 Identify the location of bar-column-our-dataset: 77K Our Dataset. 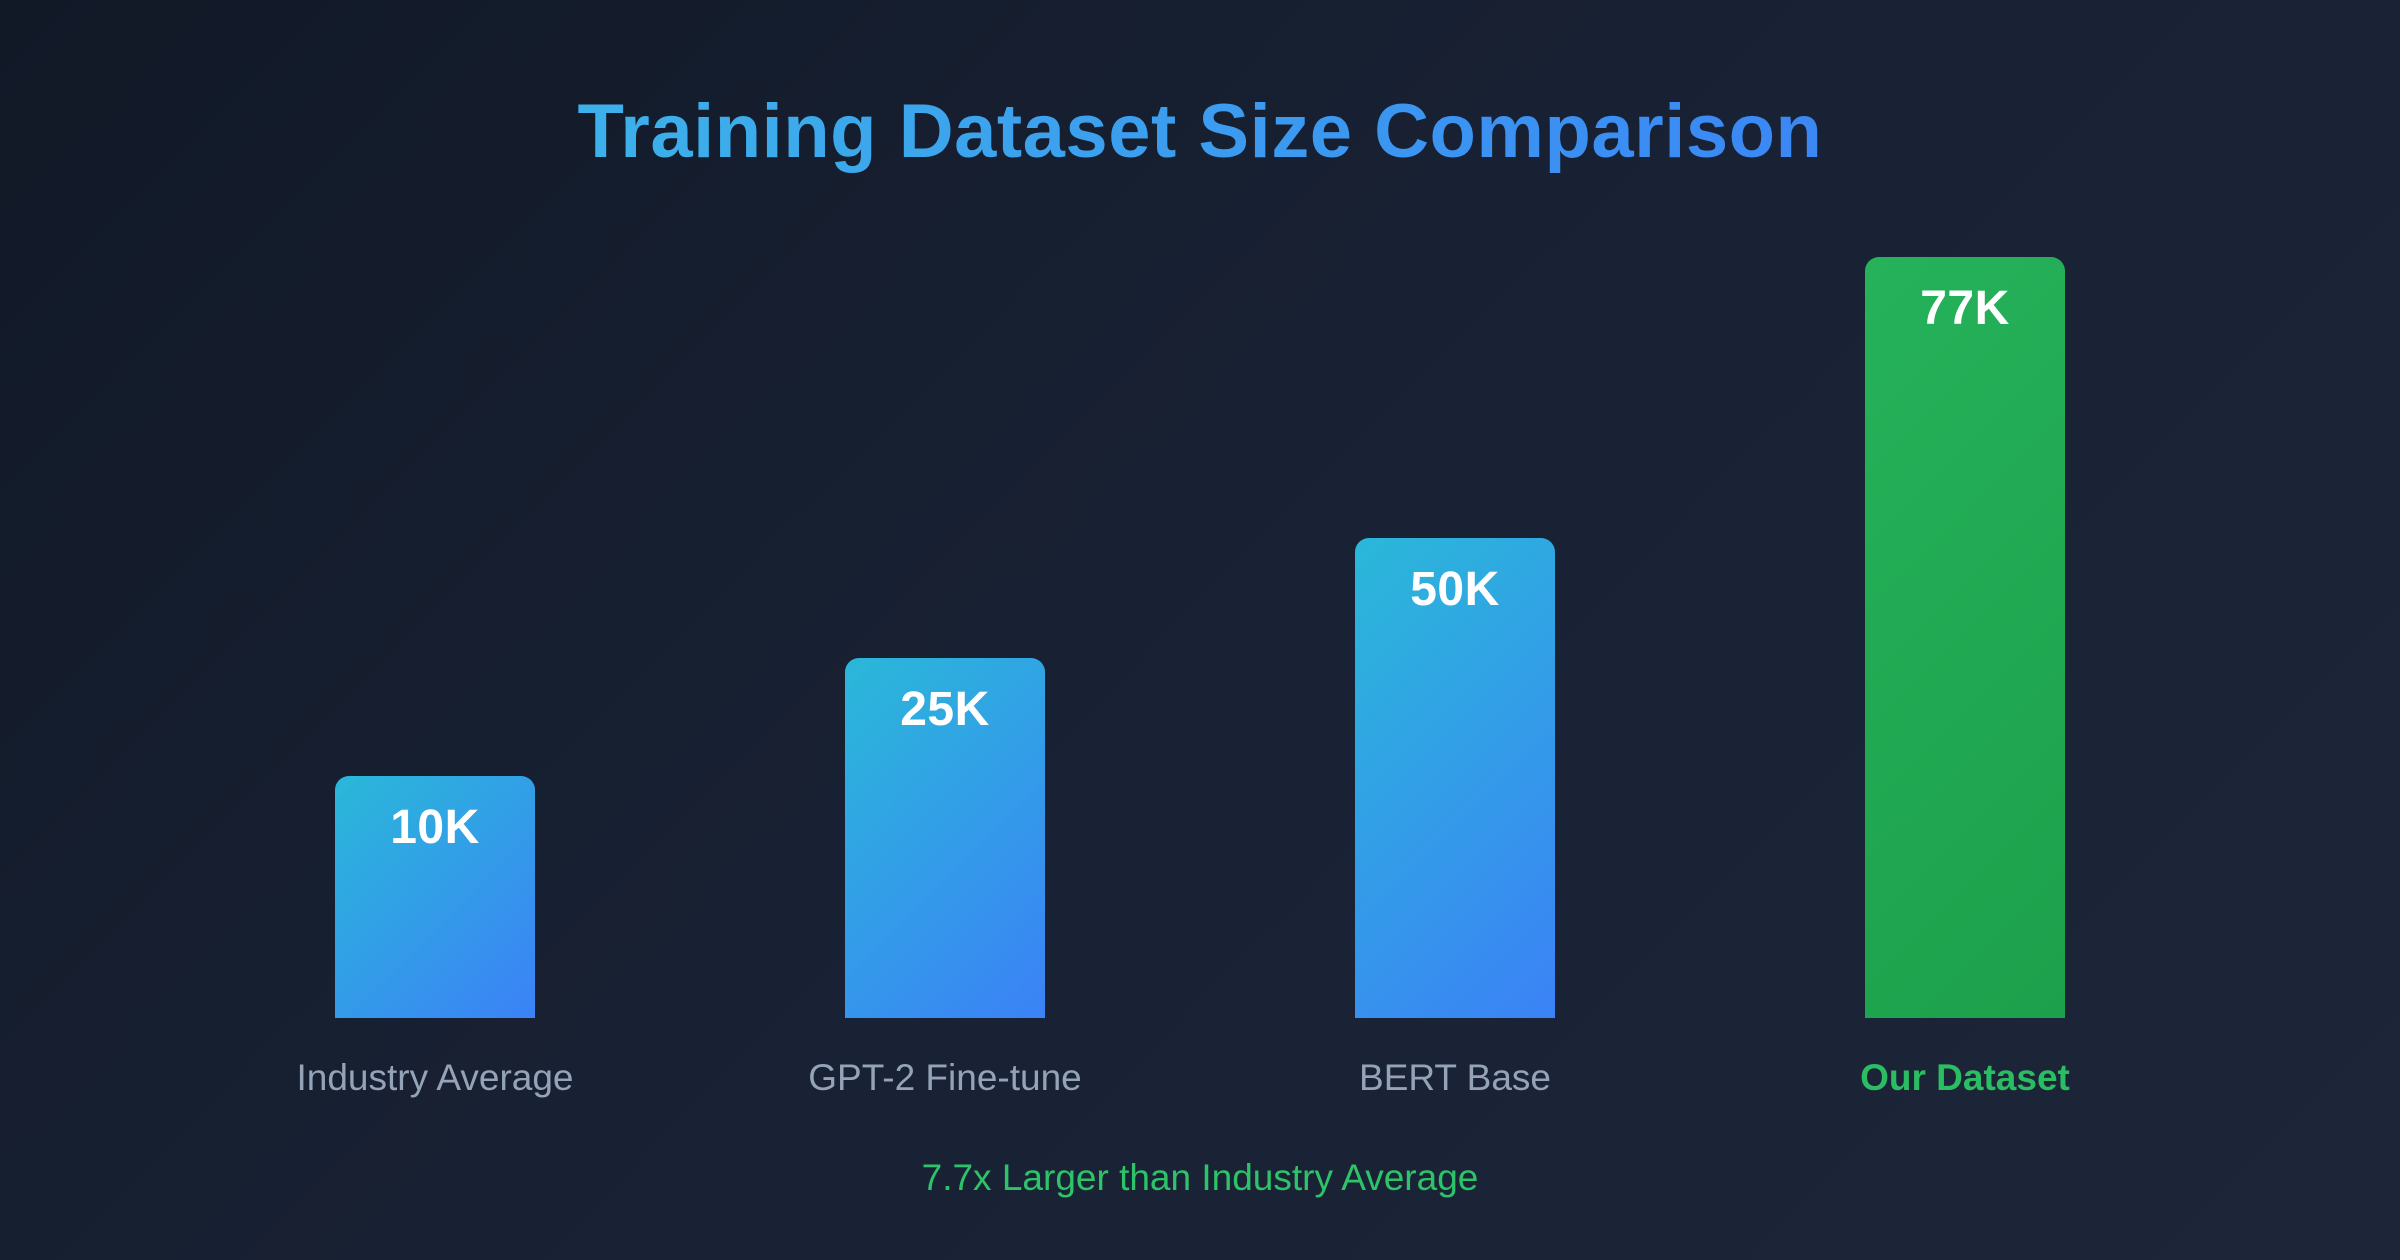
(1965, 678).